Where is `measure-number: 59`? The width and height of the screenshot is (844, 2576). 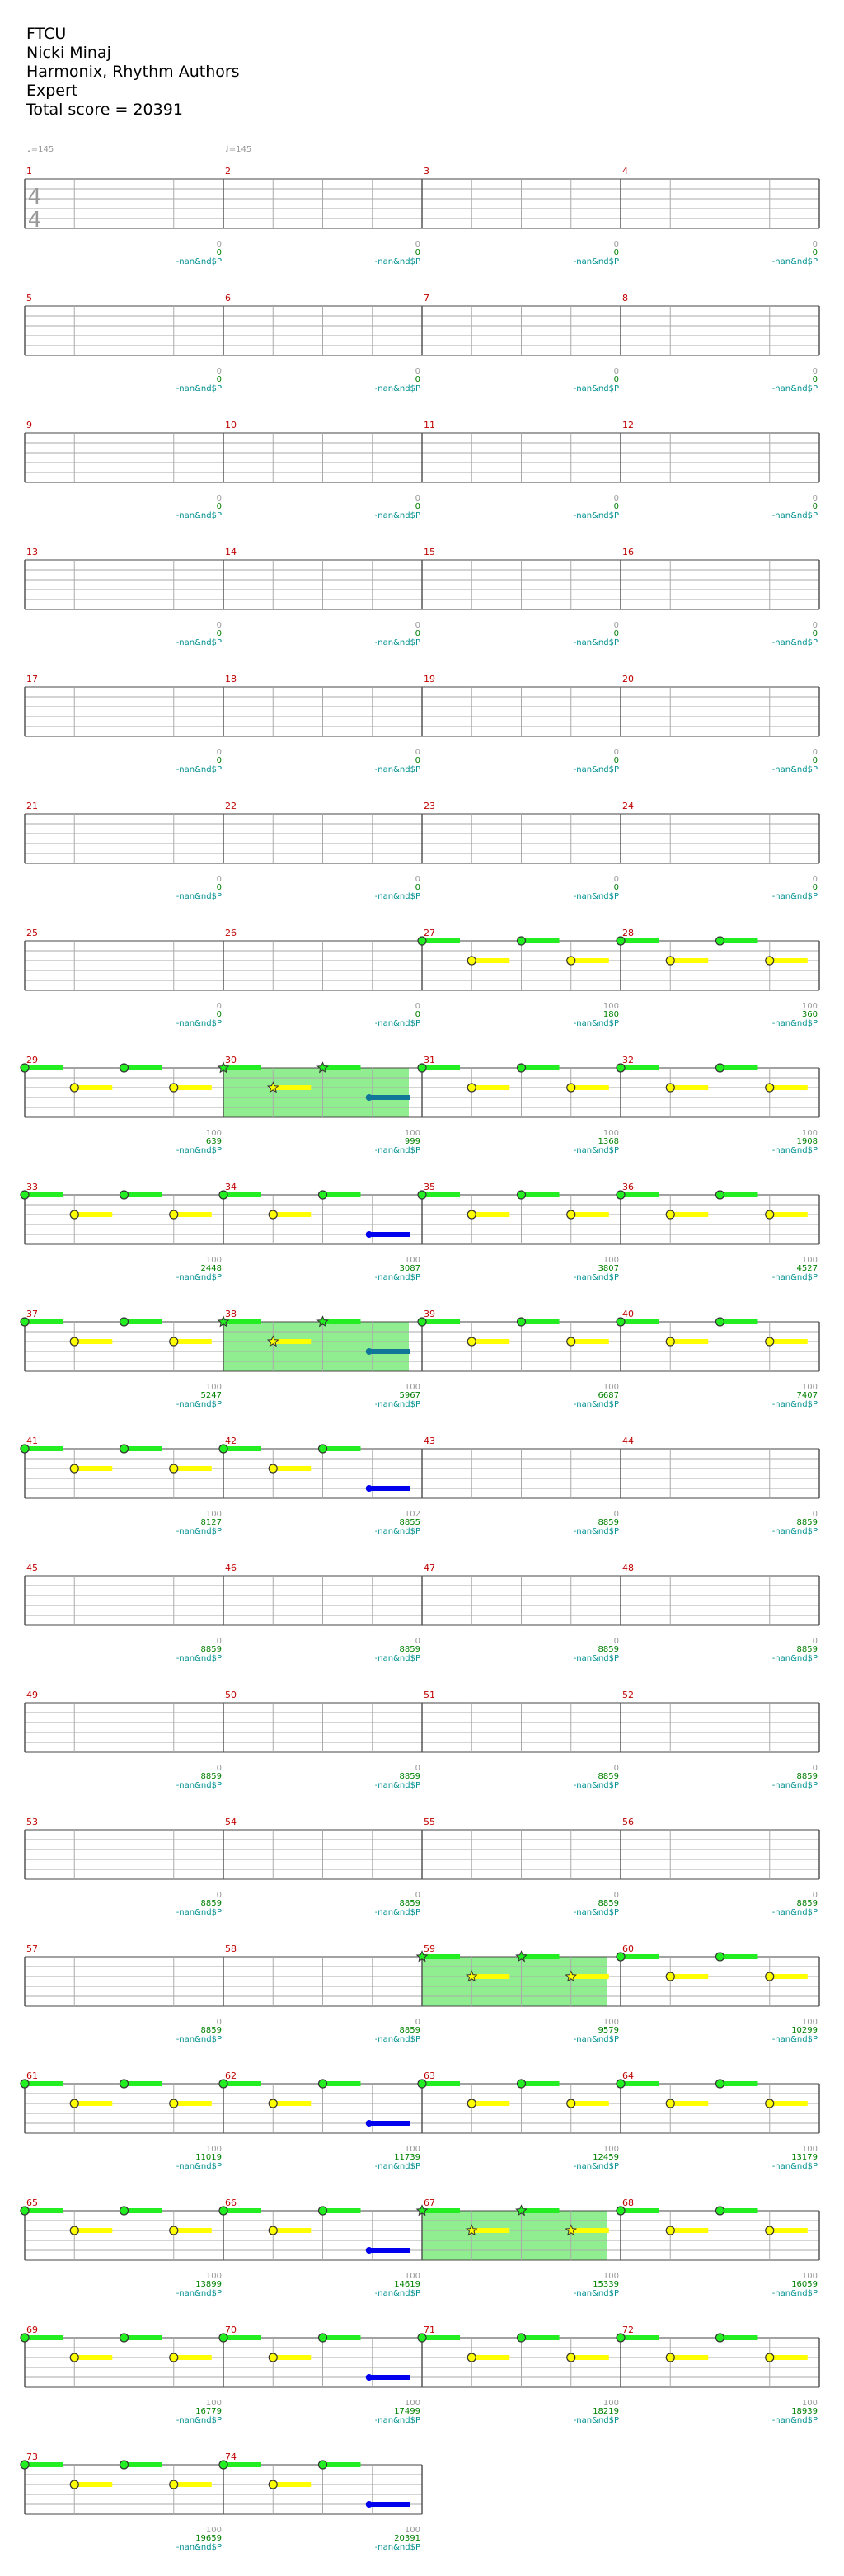
measure-number: 59 is located at coordinates (430, 1949).